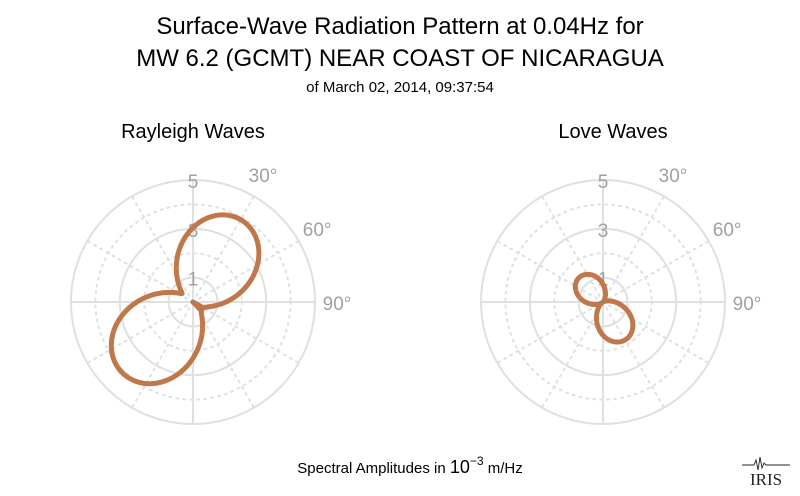  I want to click on rayleigh-radial-gridline, so click(193, 302).